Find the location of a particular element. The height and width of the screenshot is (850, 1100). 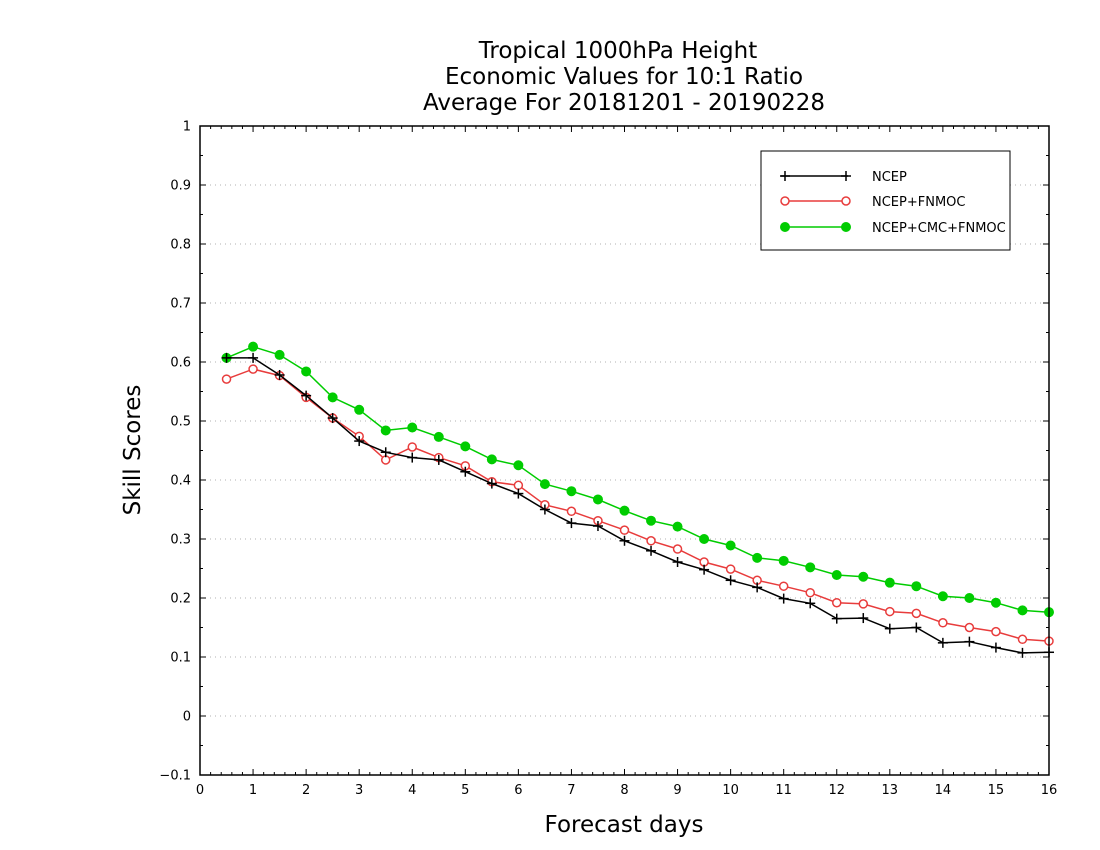

x-tick-label: 11 is located at coordinates (783, 790).